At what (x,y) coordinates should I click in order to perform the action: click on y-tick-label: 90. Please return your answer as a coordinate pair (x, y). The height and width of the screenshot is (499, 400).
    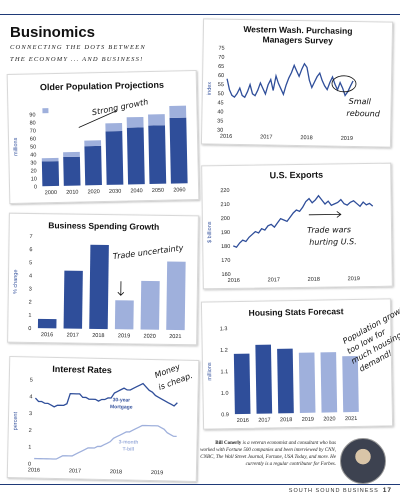
    Looking at the image, I should click on (32, 115).